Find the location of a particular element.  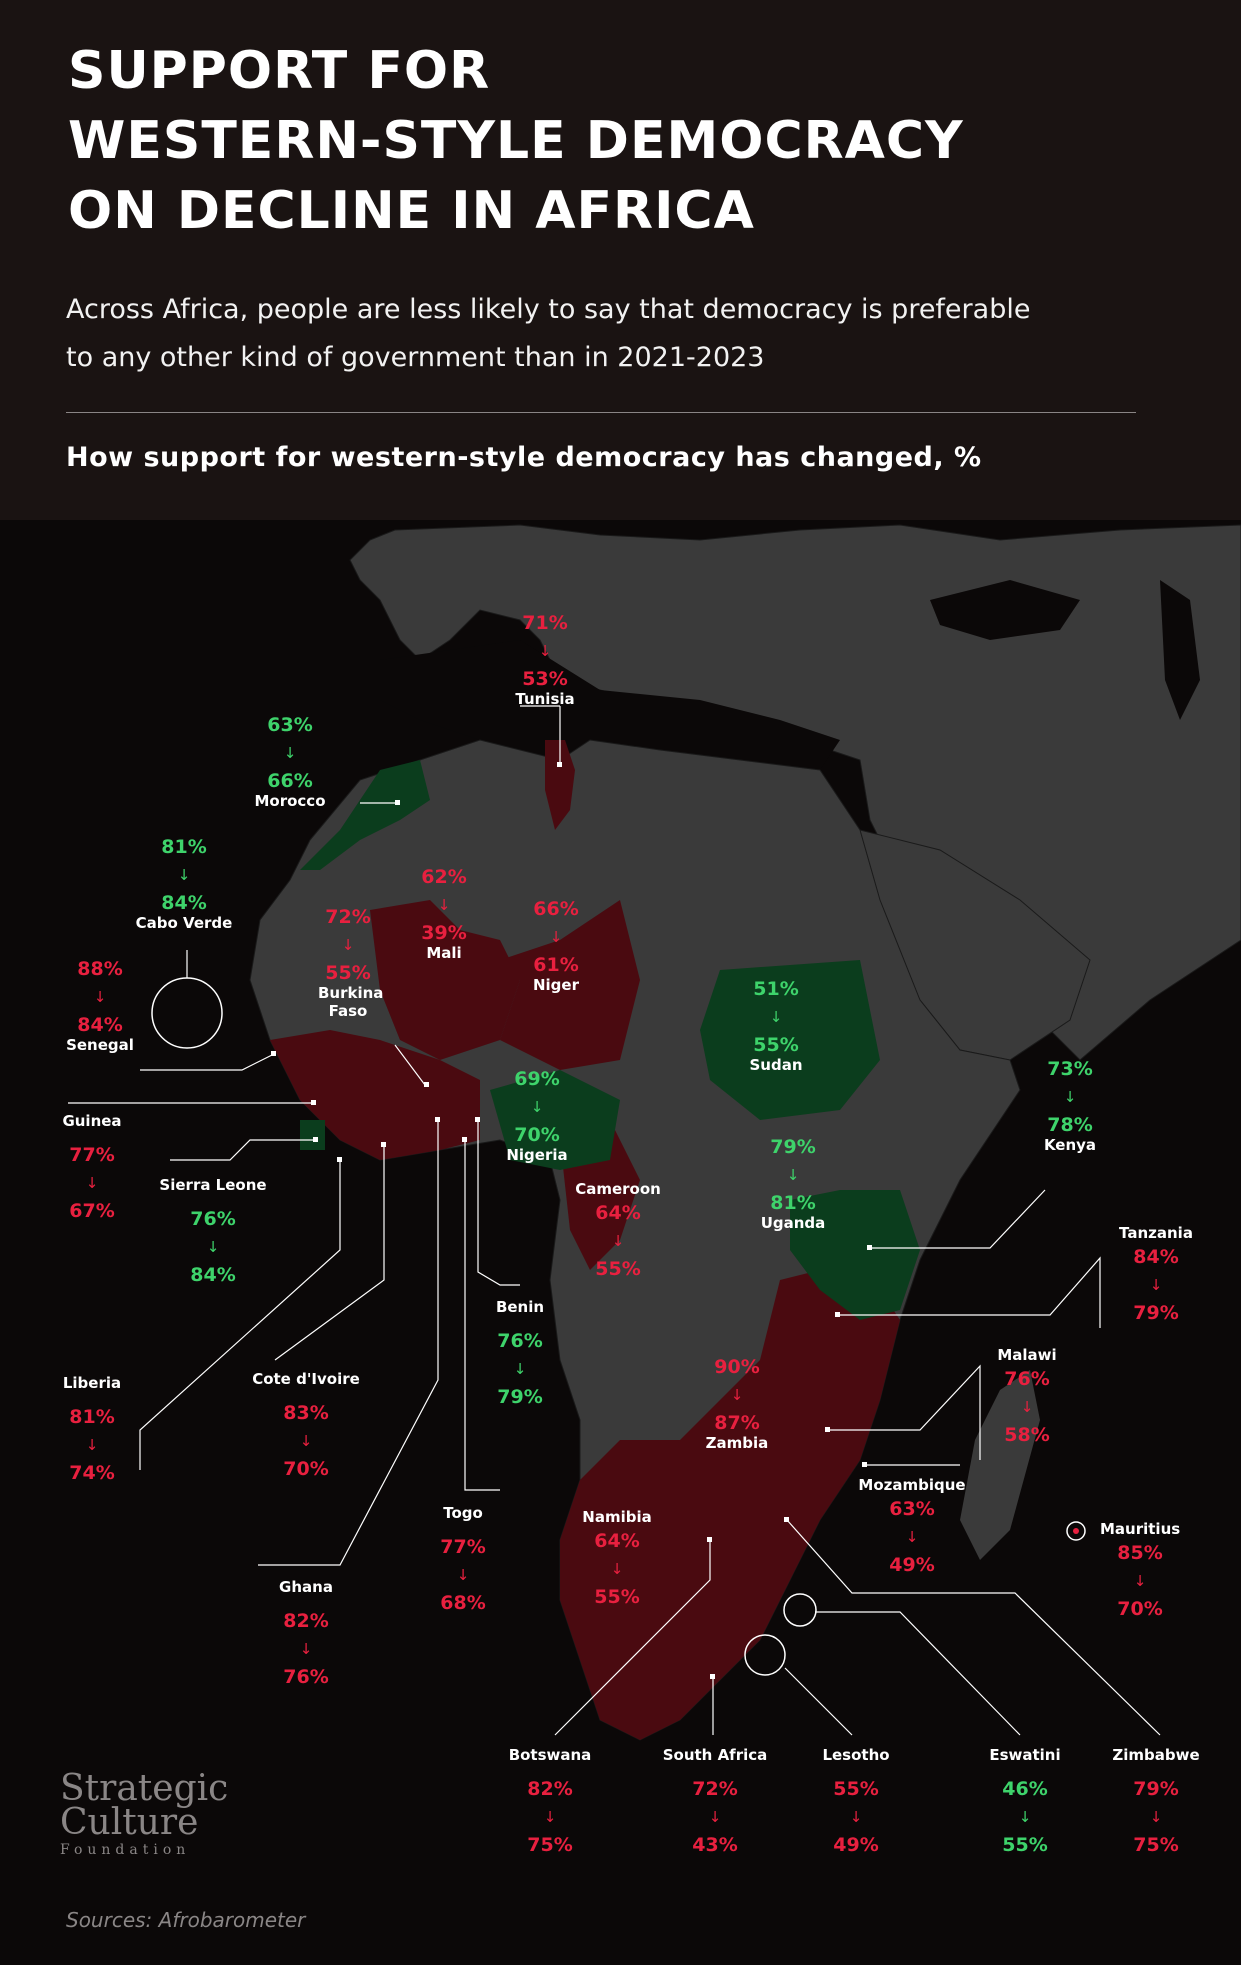

mozambique-before: 63% is located at coordinates (912, 1509).